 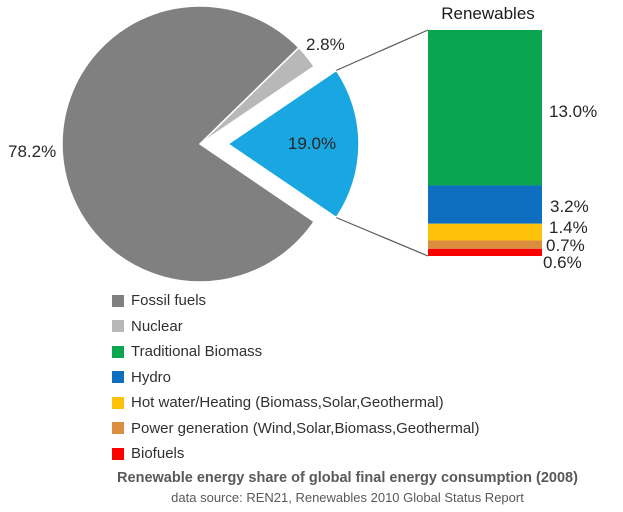 I want to click on pie-slice-renewables, so click(x=293, y=144).